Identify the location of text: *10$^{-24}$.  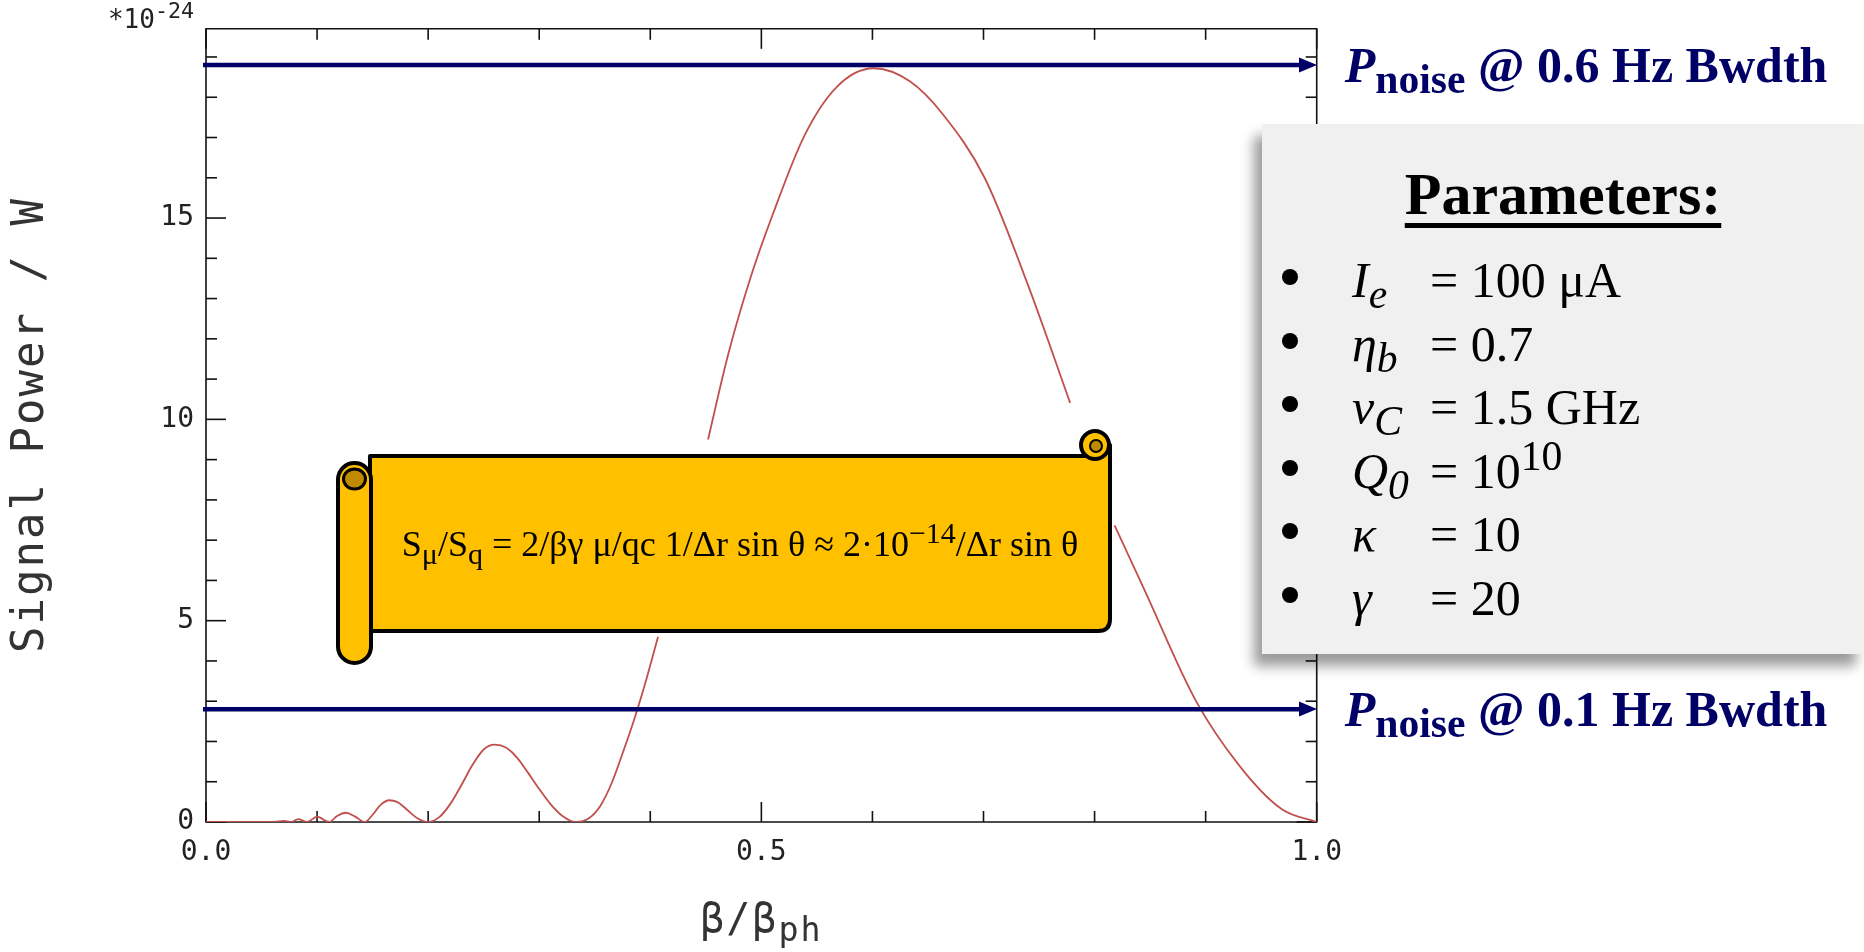
(150, 17).